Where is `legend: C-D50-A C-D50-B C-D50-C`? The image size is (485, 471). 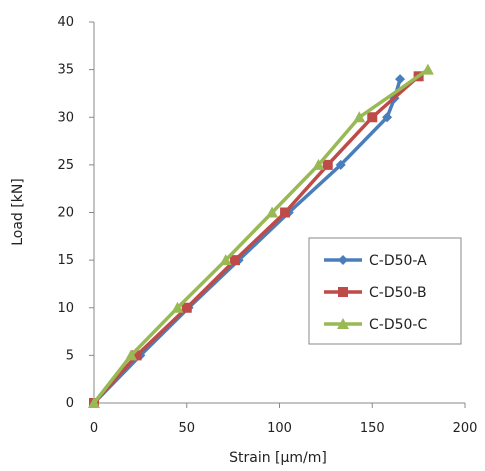 legend: C-D50-A C-D50-B C-D50-C is located at coordinates (385, 291).